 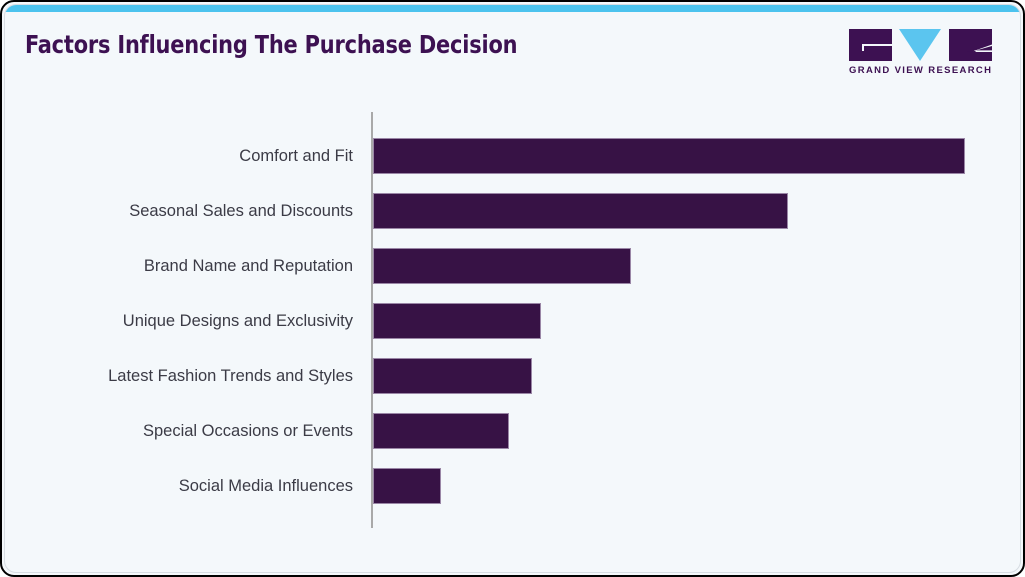 I want to click on logo-r-arrow-svg, so click(x=979, y=47).